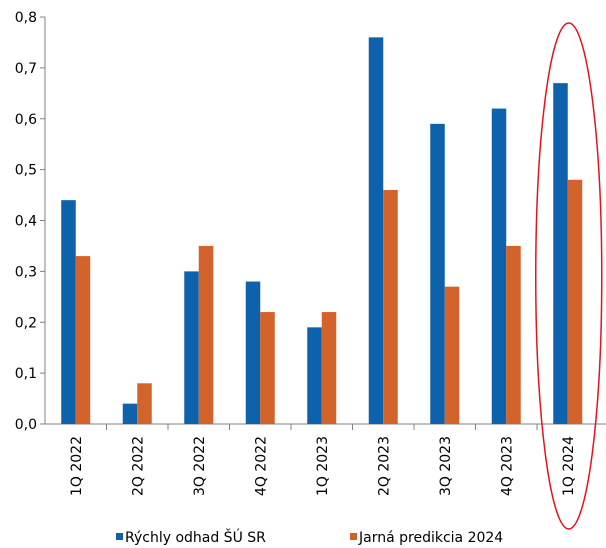  Describe the element at coordinates (323, 466) in the screenshot. I see `x-tick-label: 1Q 2023` at that location.